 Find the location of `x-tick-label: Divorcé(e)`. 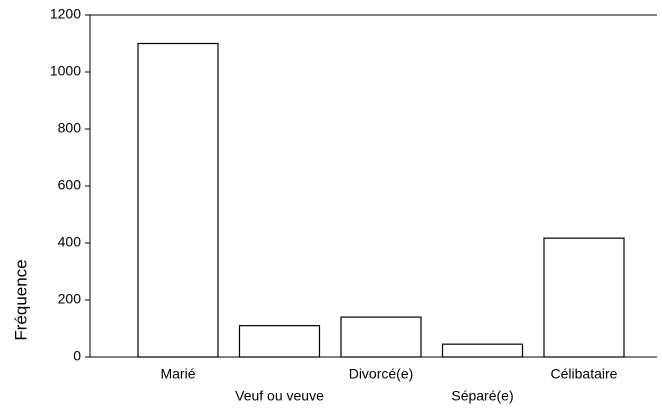

x-tick-label: Divorcé(e) is located at coordinates (381, 374).